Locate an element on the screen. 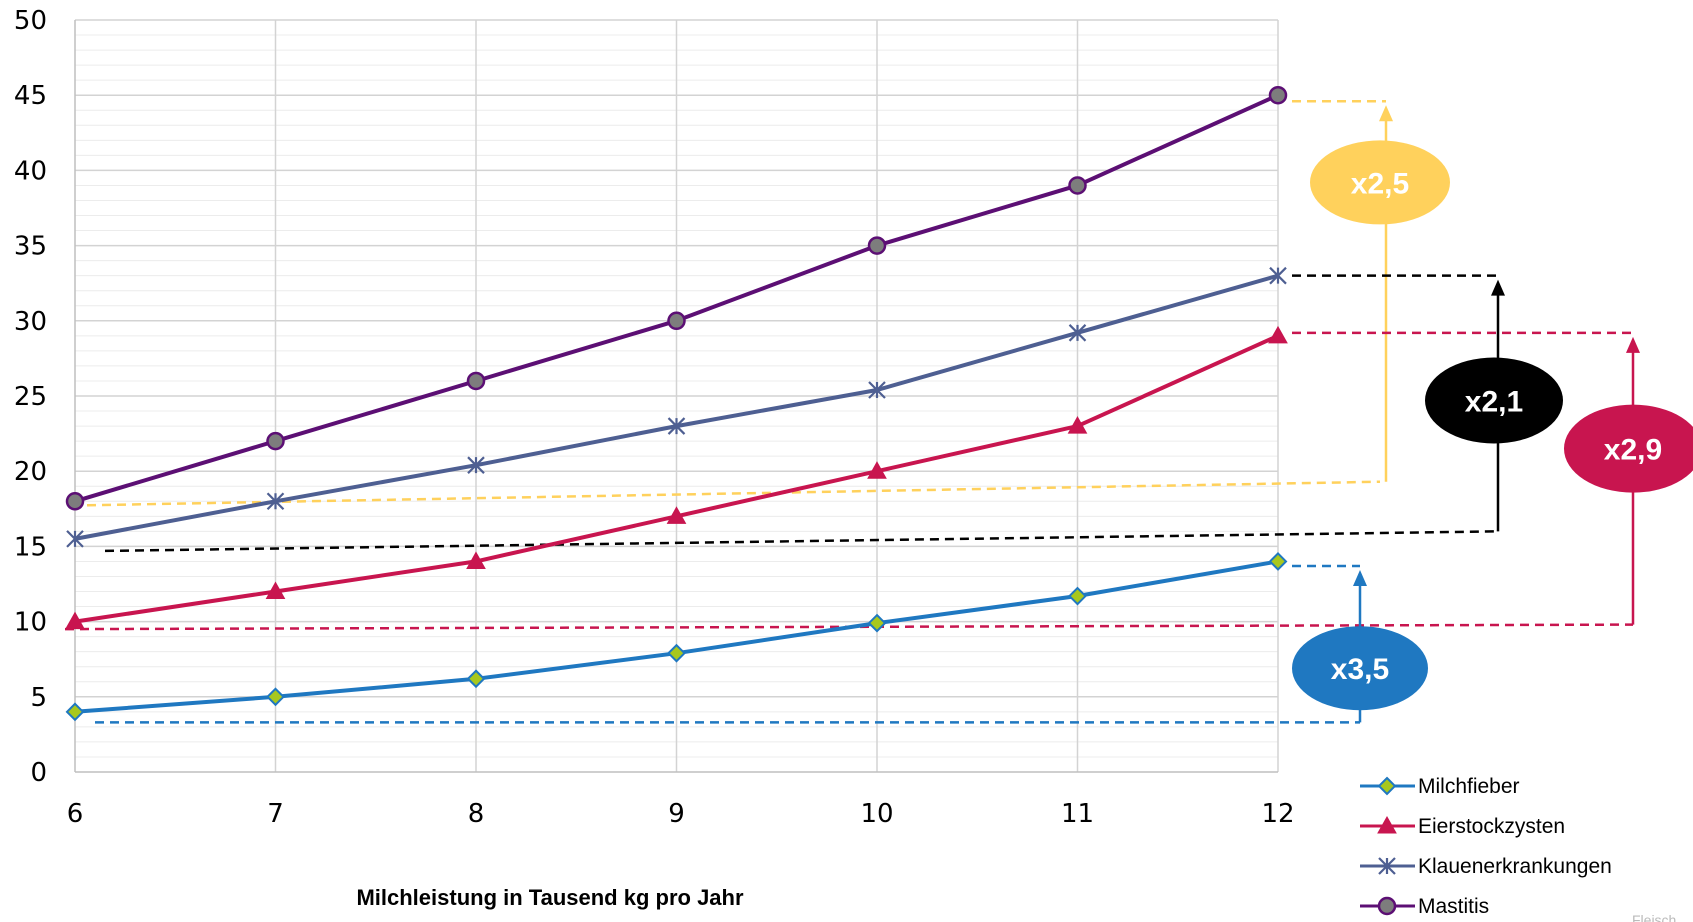 The width and height of the screenshot is (1693, 922). y-tick-label: 5 is located at coordinates (38, 698).